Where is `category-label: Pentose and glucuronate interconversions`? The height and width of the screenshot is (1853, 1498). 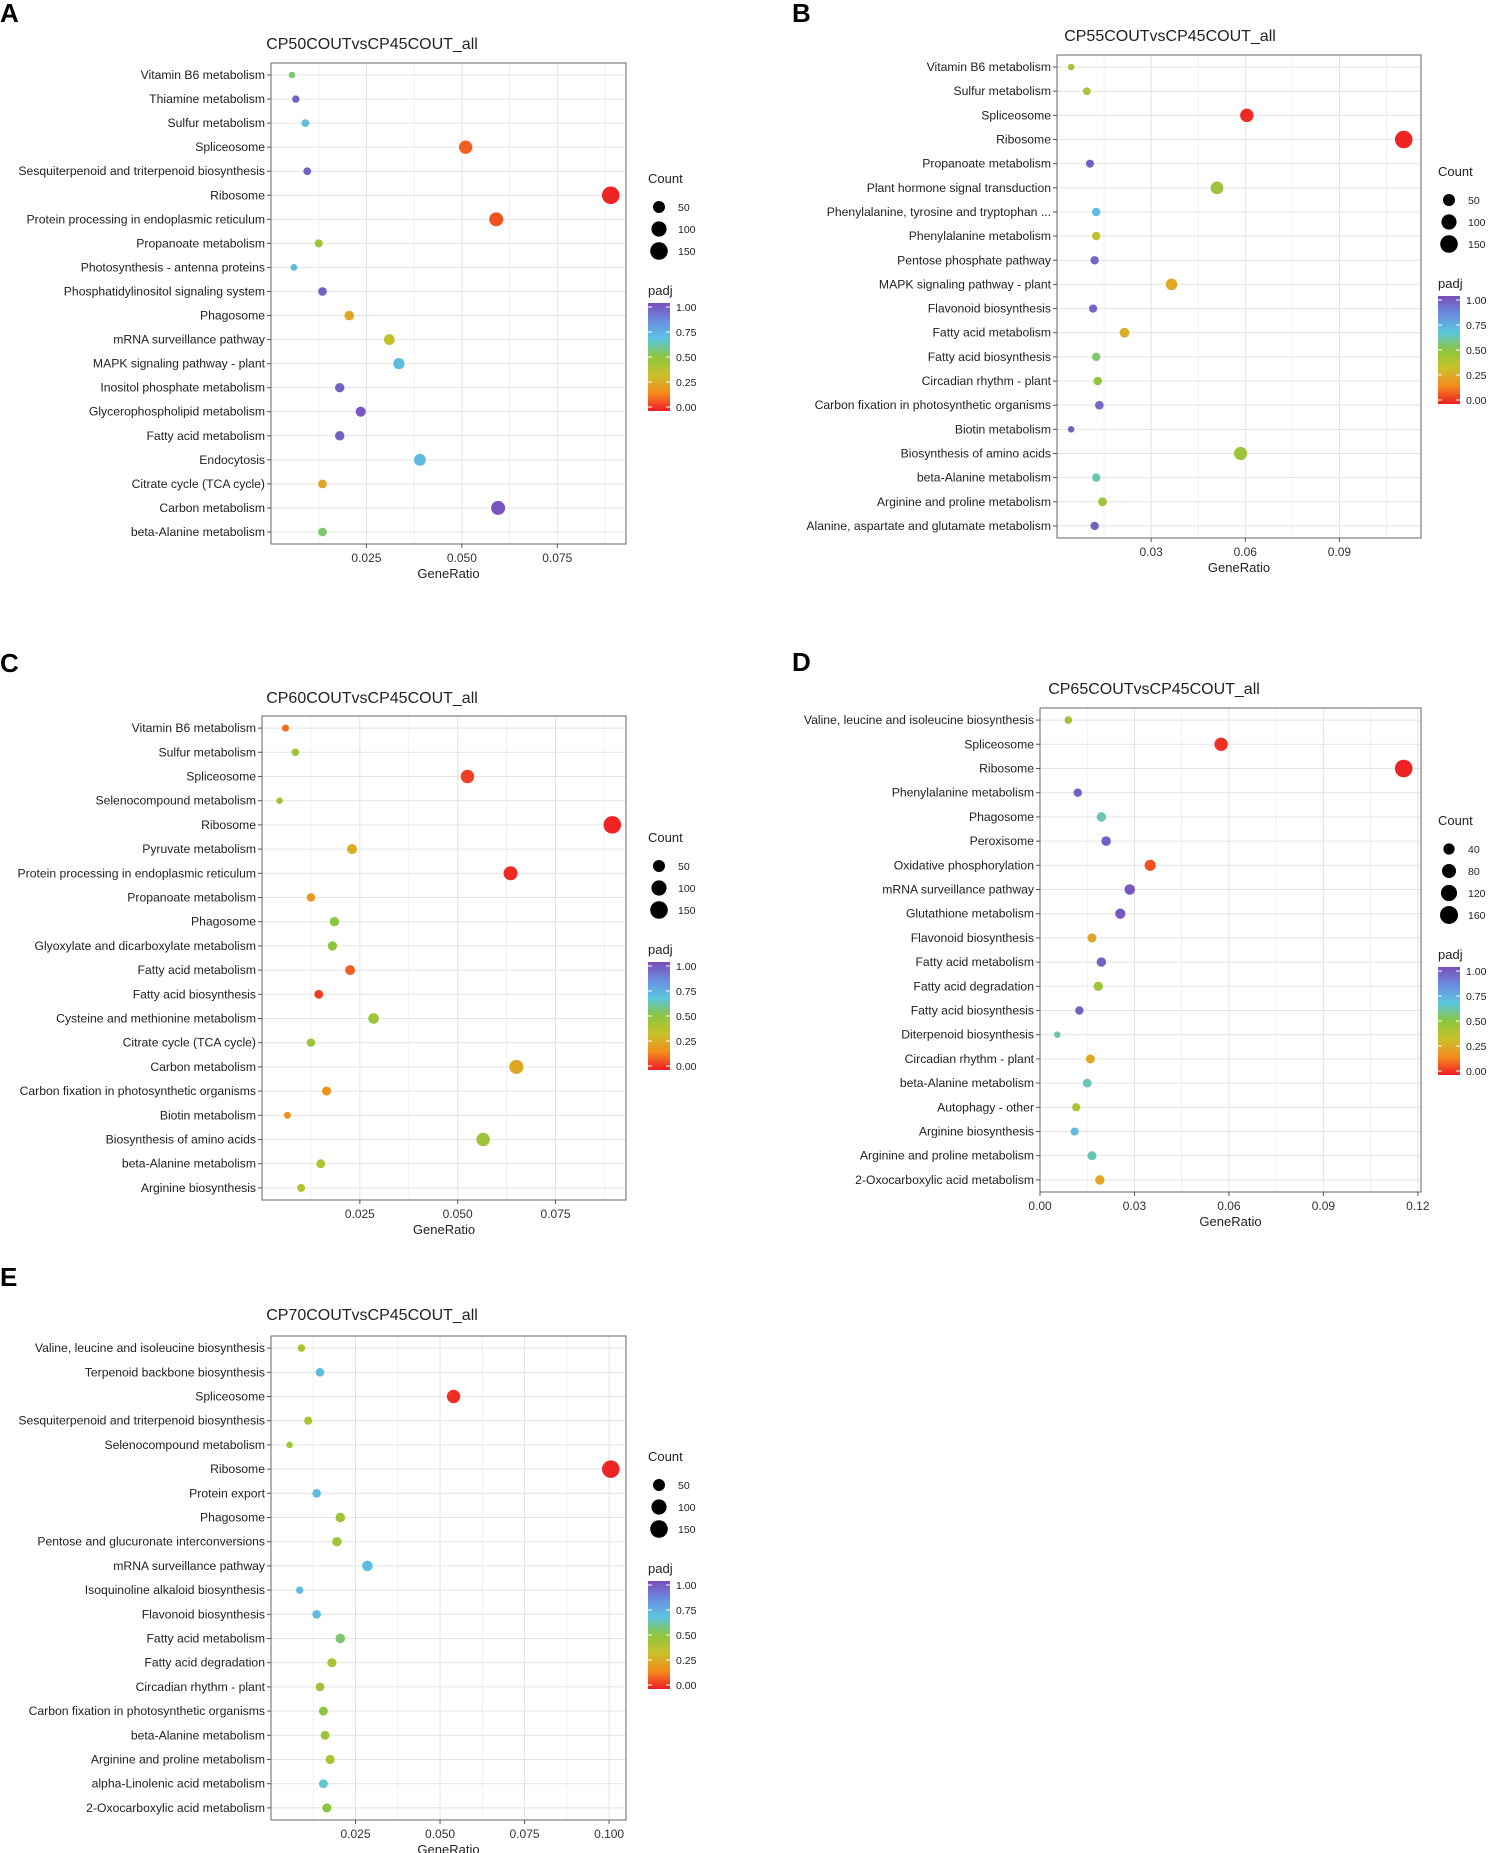
category-label: Pentose and glucuronate interconversions is located at coordinates (151, 1542).